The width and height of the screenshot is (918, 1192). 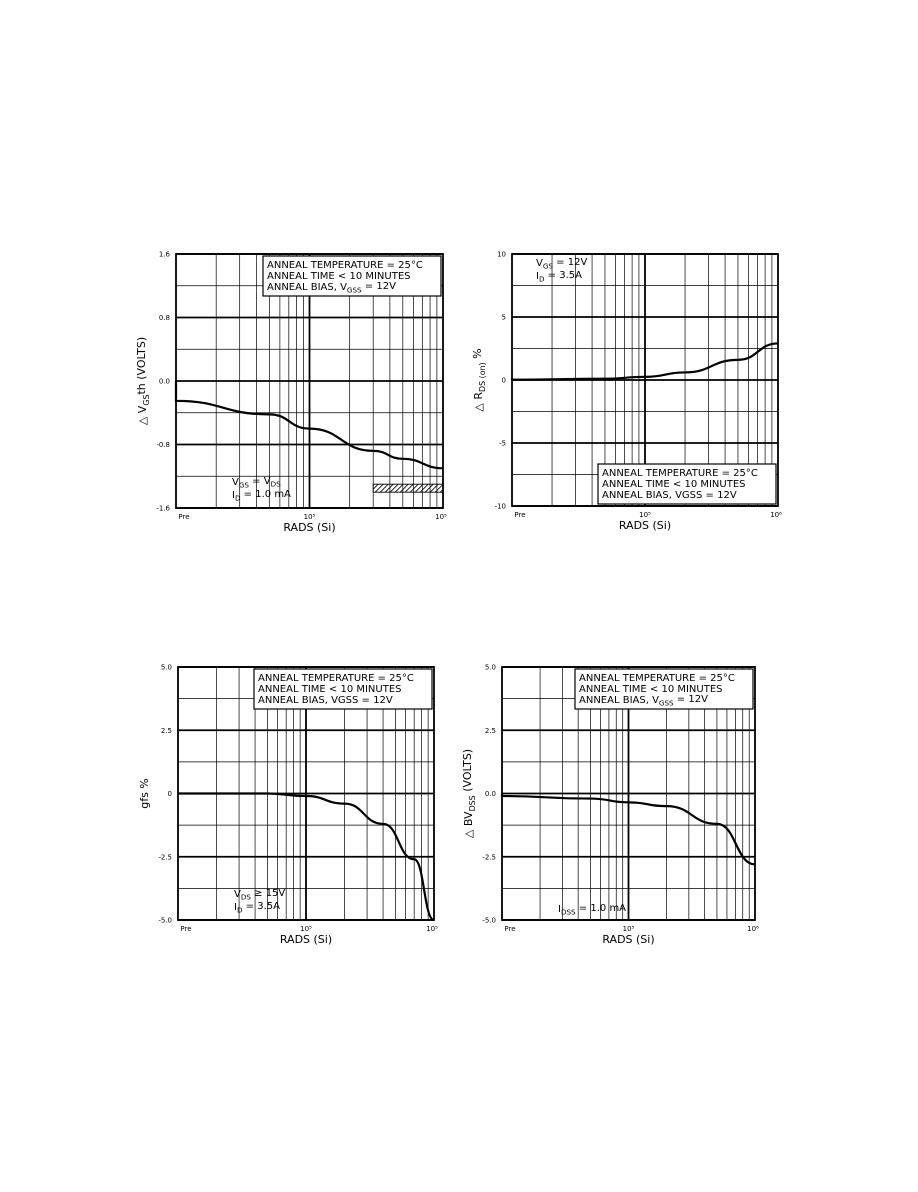 I want to click on test-condition-line: ID​ = 1.0 mA, so click(x=261, y=496).